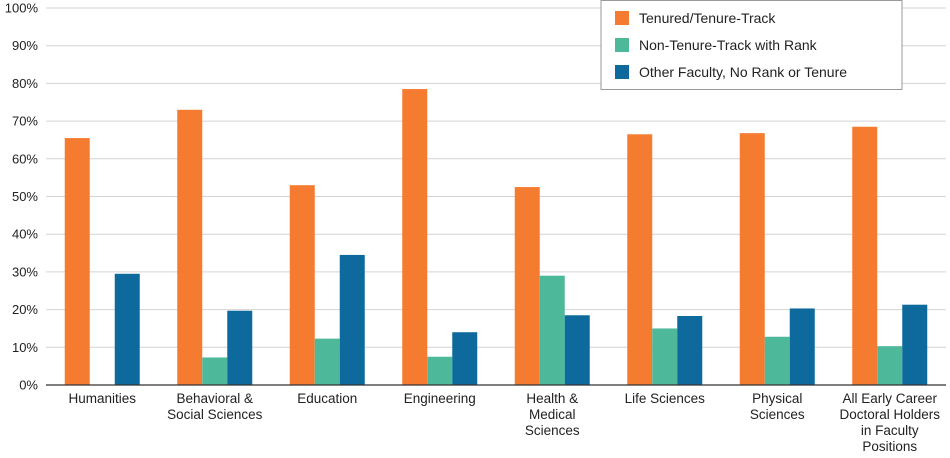  What do you see at coordinates (25, 45) in the screenshot?
I see `y-tick-label: 90%` at bounding box center [25, 45].